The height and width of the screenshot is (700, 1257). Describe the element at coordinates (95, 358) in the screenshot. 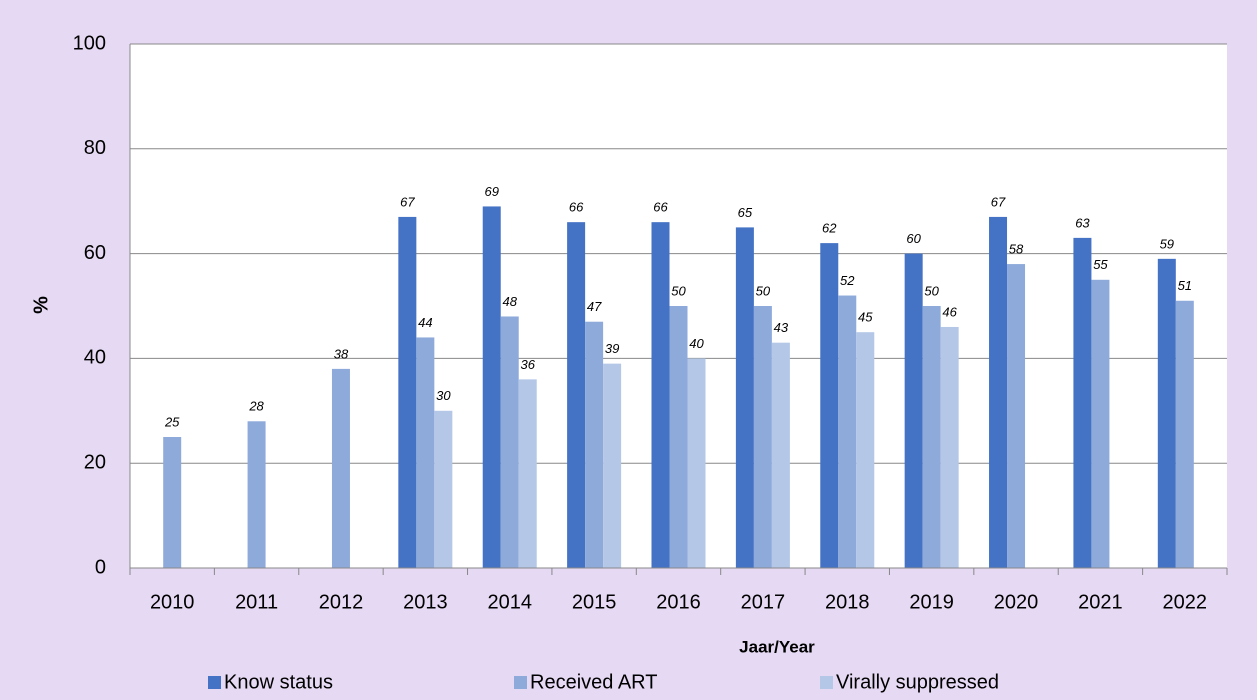

I see `y-tick-label: 40` at that location.